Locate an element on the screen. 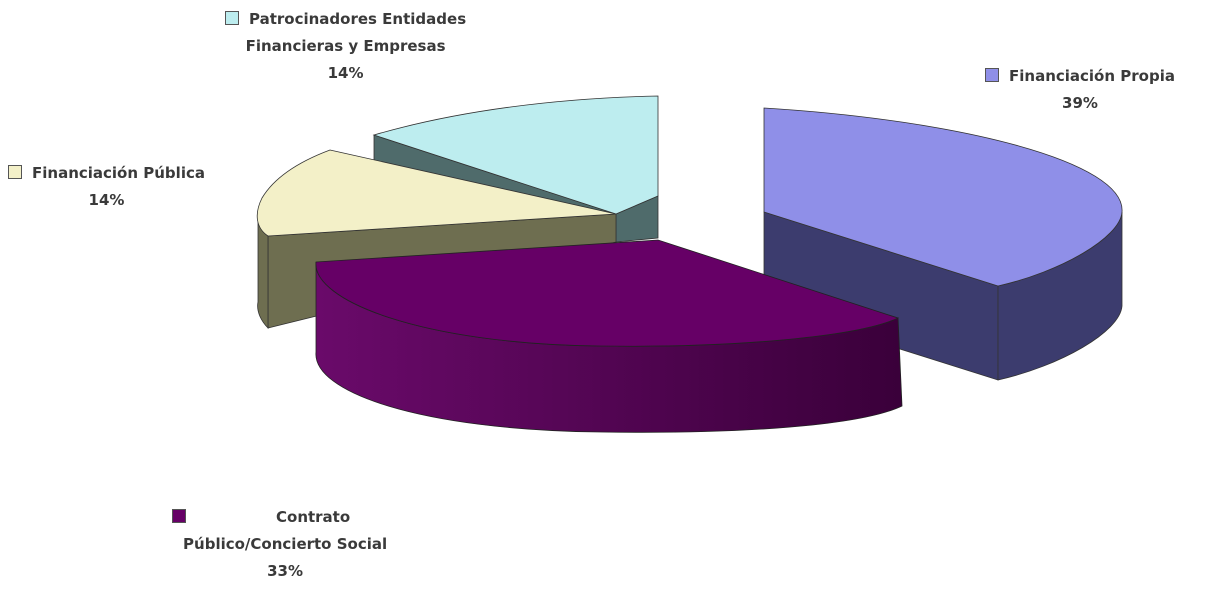  label-patrocinadores-name-2: Financieras y Empresas is located at coordinates (345, 46).